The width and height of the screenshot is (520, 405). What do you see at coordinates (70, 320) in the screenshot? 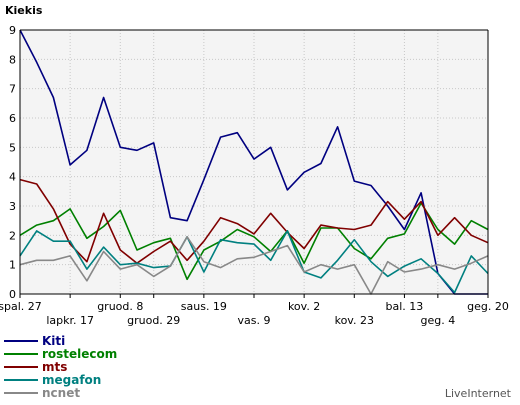
I see `x-tick-label: lapkr. 17` at bounding box center [70, 320].